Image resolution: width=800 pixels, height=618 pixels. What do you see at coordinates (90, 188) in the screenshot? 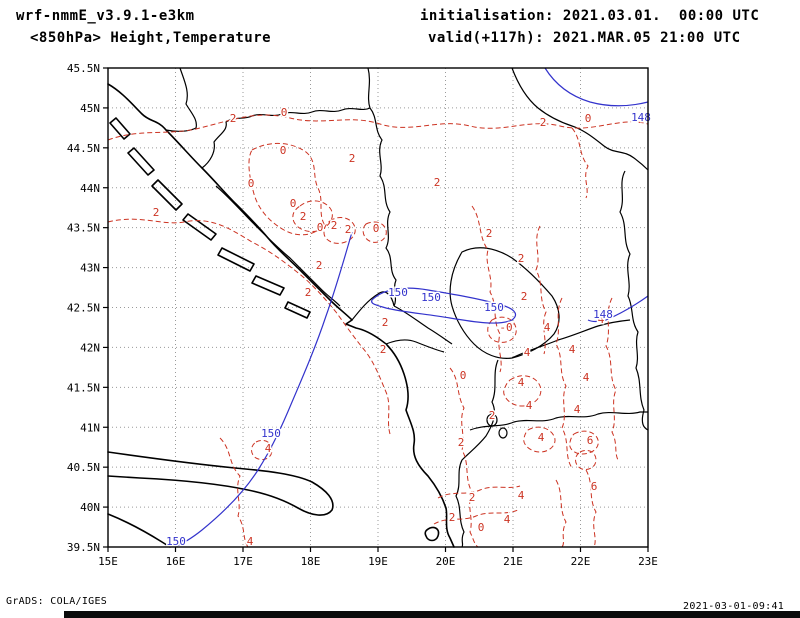
I see `lat-tick-label: 44N` at bounding box center [90, 188].